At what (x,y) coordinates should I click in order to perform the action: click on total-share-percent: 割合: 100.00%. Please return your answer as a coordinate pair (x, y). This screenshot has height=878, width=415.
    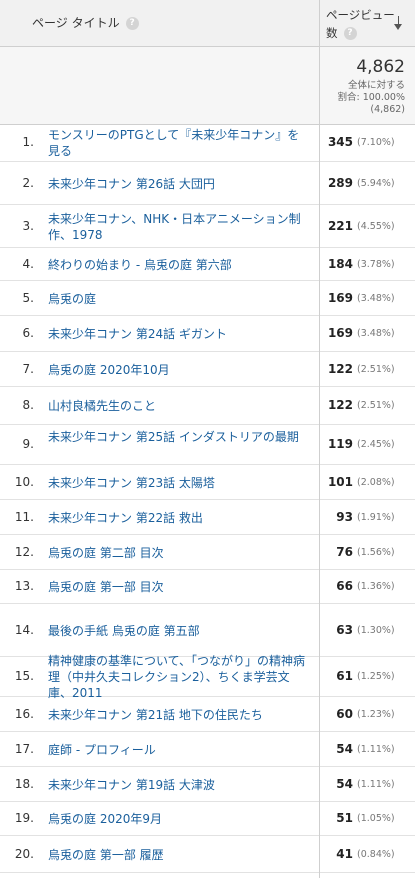
    Looking at the image, I should click on (371, 97).